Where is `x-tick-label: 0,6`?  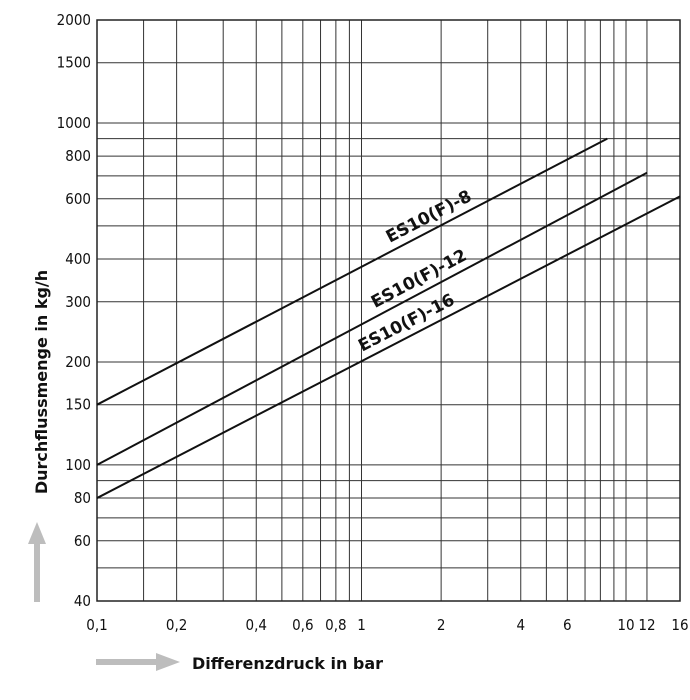
x-tick-label: 0,6 is located at coordinates (302, 625).